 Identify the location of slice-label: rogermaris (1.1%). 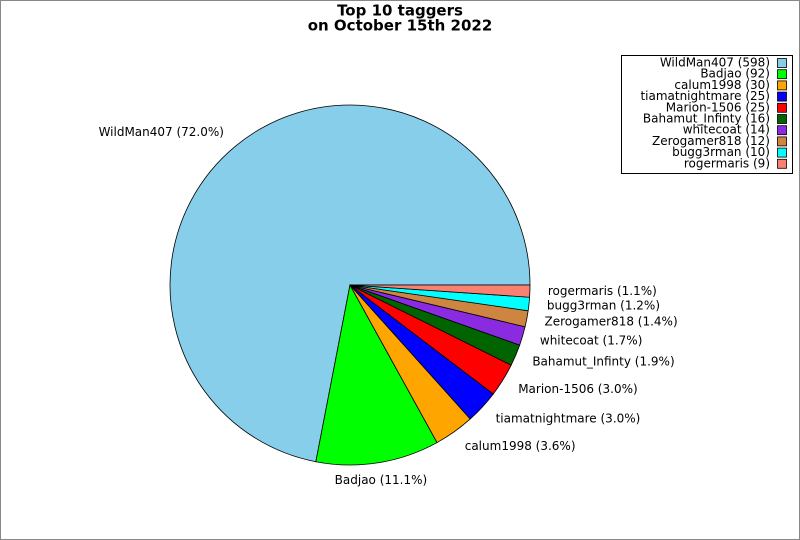
(602, 291).